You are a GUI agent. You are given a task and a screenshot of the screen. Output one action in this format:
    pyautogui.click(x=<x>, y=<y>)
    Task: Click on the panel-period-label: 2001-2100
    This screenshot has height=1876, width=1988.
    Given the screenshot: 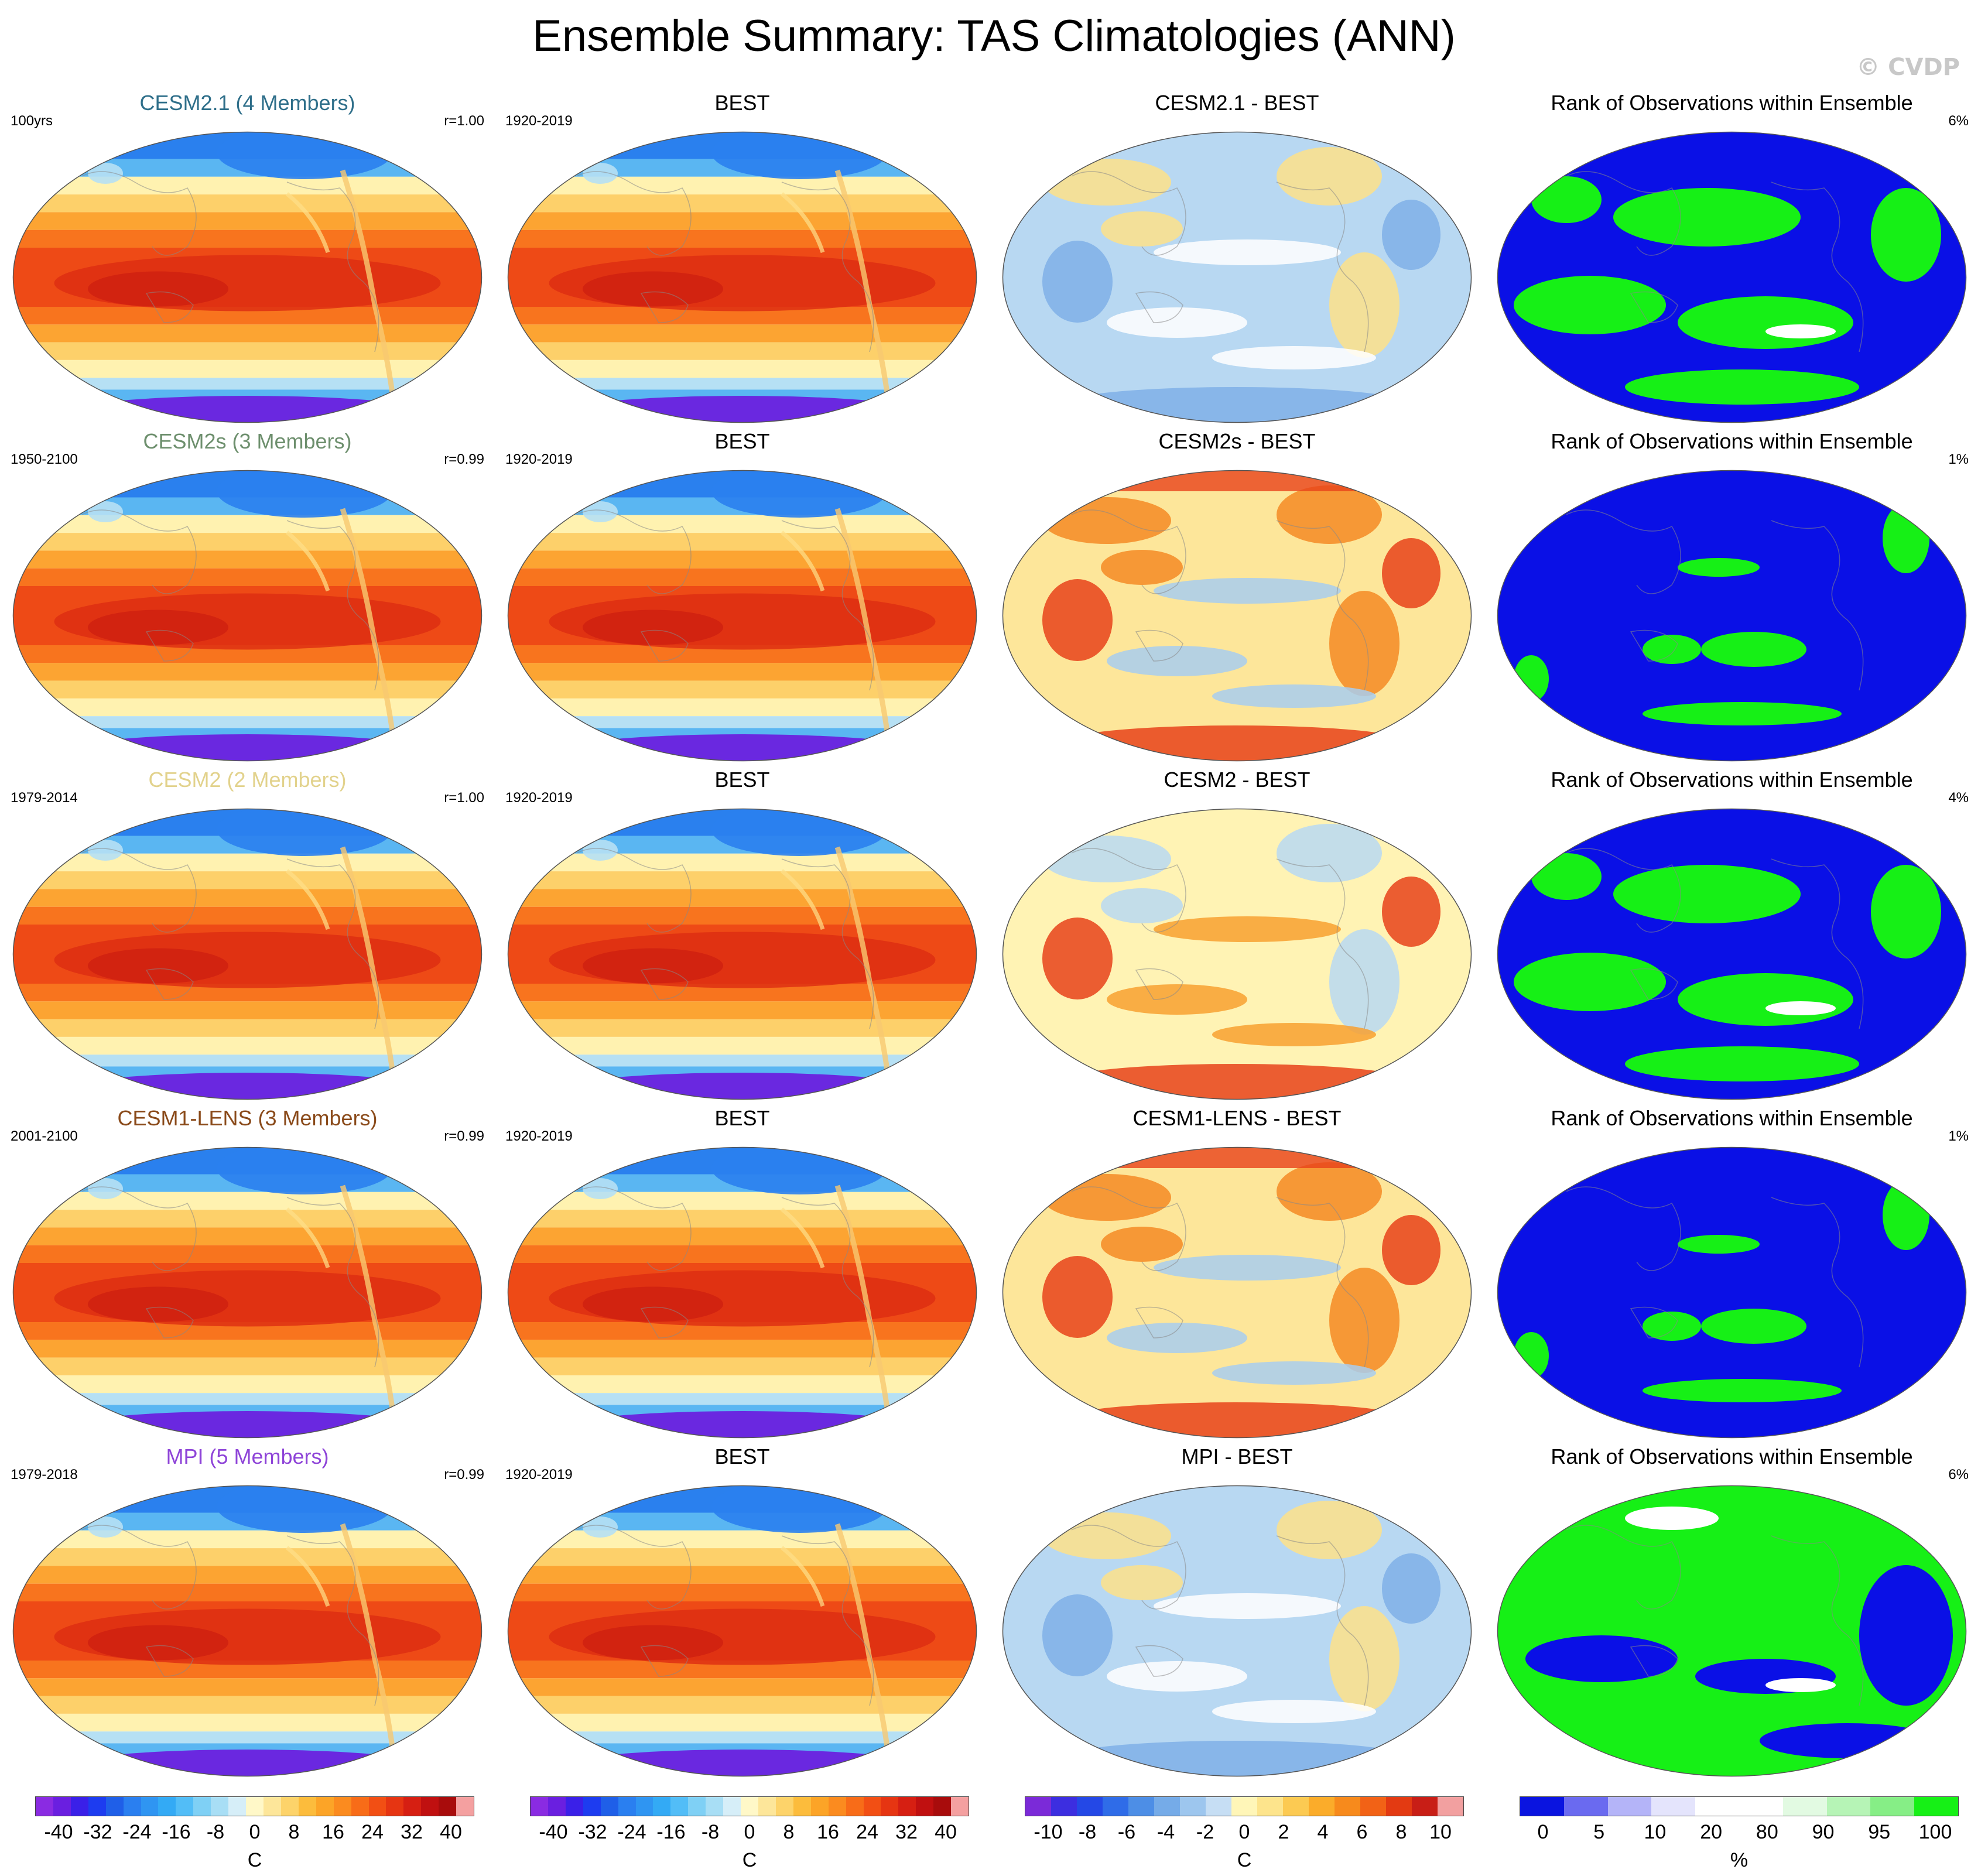 What is the action you would take?
    pyautogui.click(x=44, y=1136)
    